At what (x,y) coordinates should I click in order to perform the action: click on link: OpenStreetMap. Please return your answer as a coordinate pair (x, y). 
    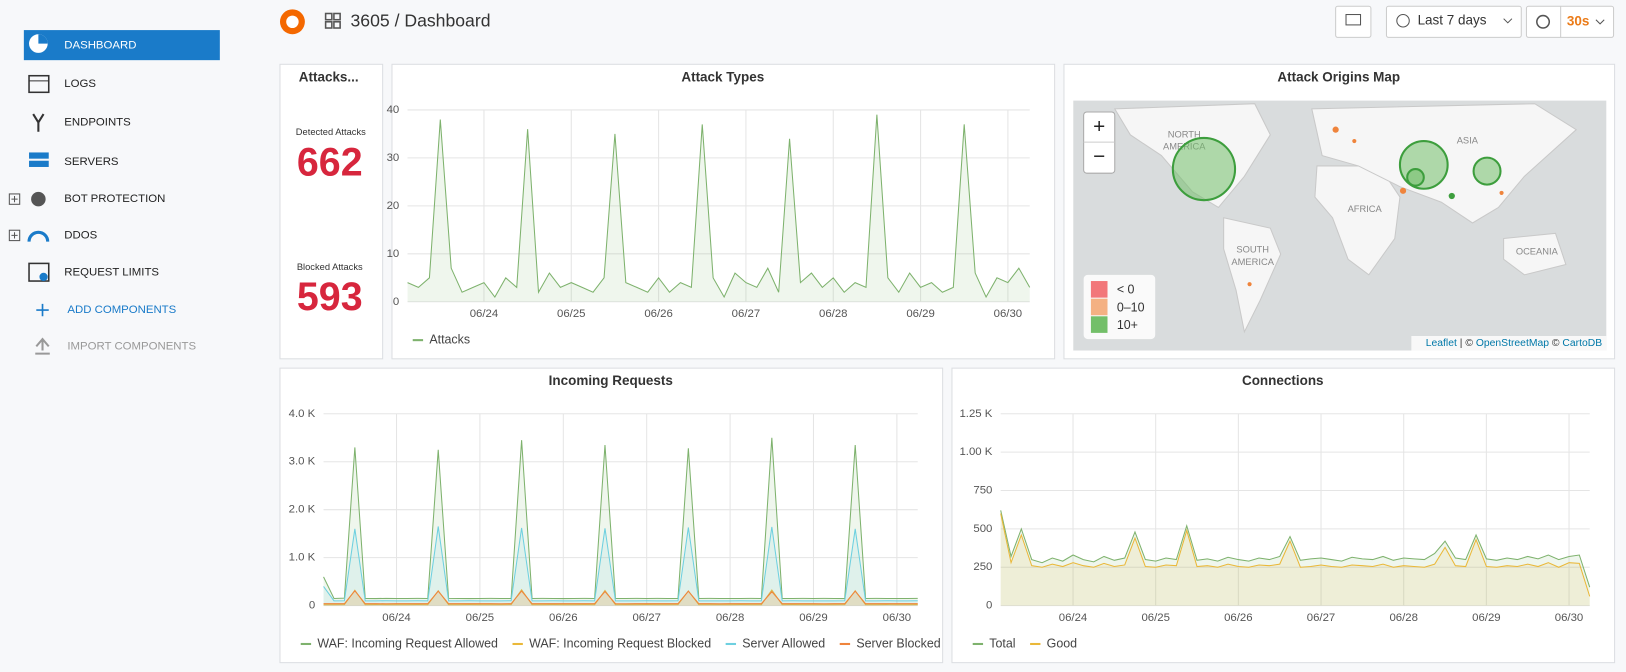
    Looking at the image, I should click on (1512, 343).